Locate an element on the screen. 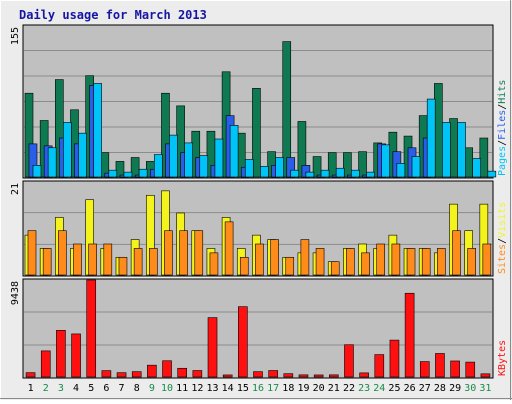 The height and width of the screenshot is (404, 512). x-label-day-7: 7 is located at coordinates (122, 388).